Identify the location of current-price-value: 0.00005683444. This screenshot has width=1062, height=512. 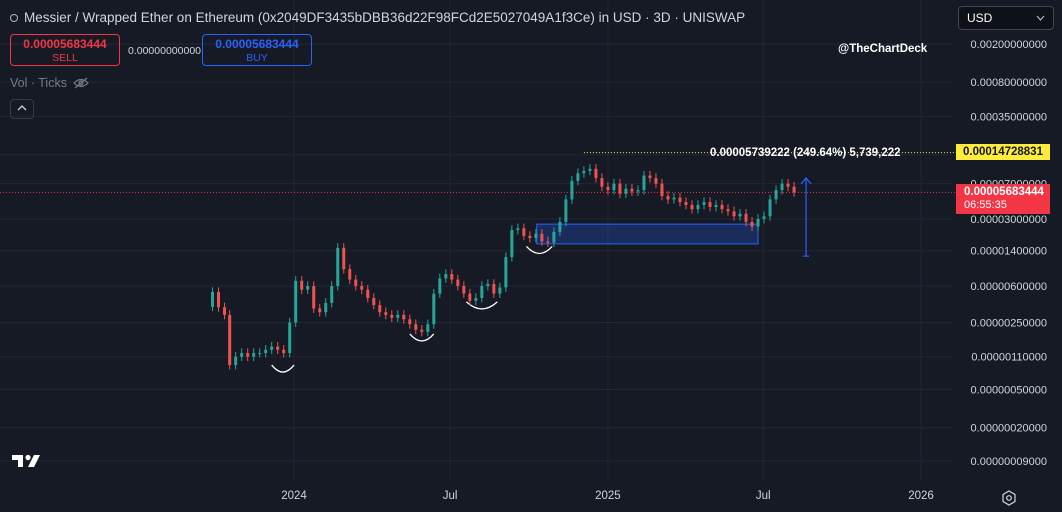
(1004, 192).